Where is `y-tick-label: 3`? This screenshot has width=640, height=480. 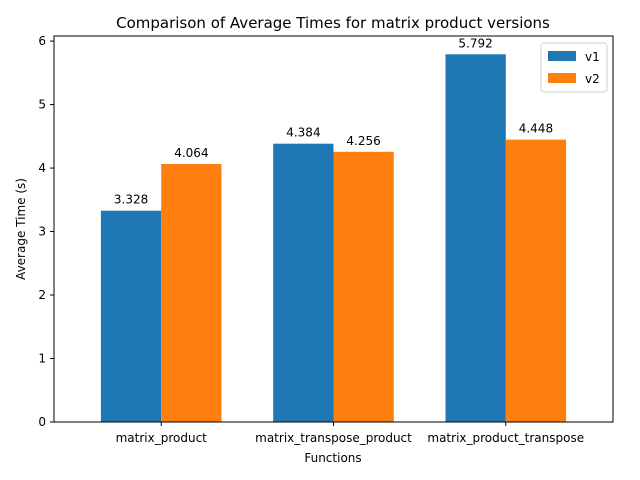
y-tick-label: 3 is located at coordinates (42, 232).